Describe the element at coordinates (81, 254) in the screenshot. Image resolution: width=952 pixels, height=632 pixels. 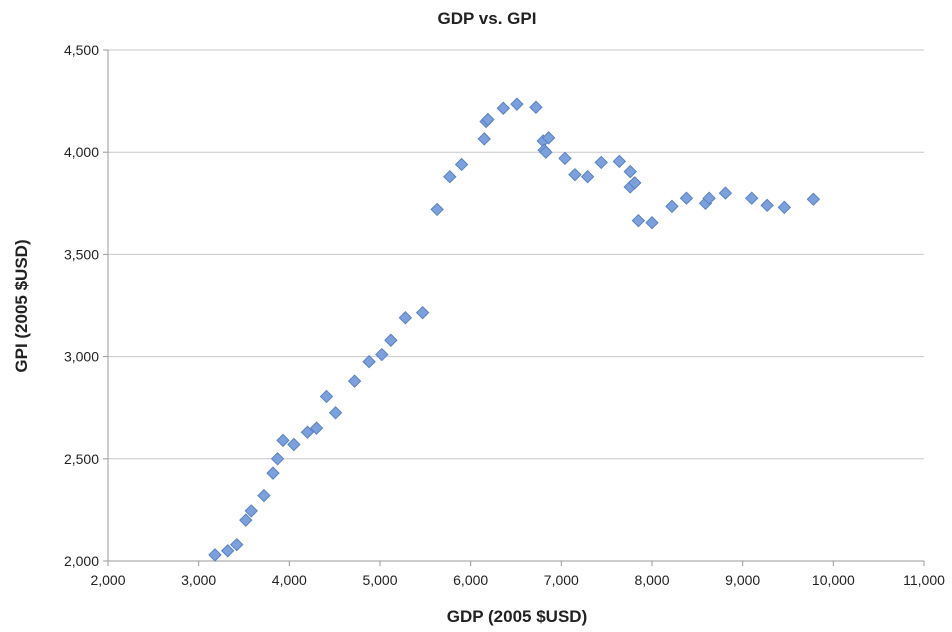
I see `y-tick-label: 3,500` at that location.